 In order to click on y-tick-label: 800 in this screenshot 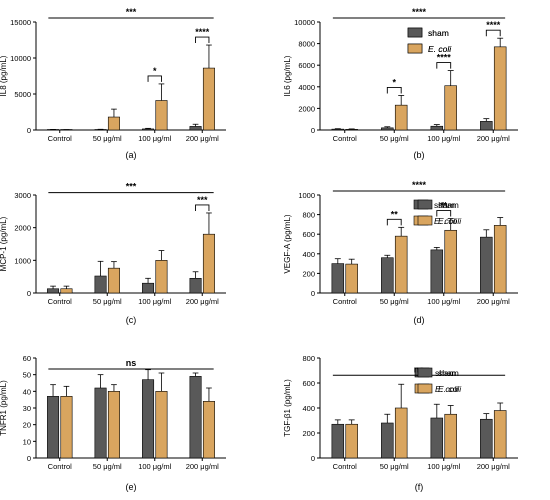, I will do `click(308, 358)`.